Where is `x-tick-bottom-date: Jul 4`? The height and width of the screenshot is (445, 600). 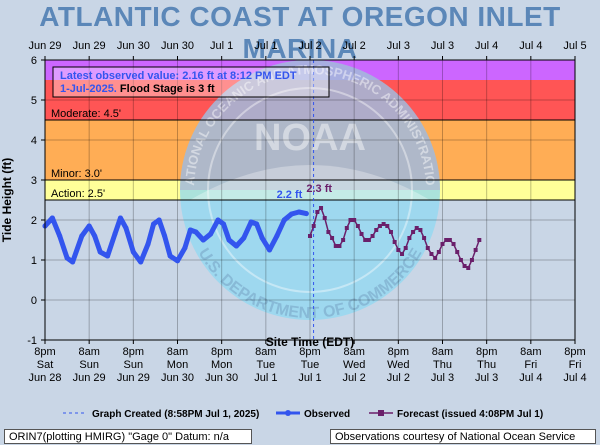 x-tick-bottom-date: Jul 4 is located at coordinates (574, 378).